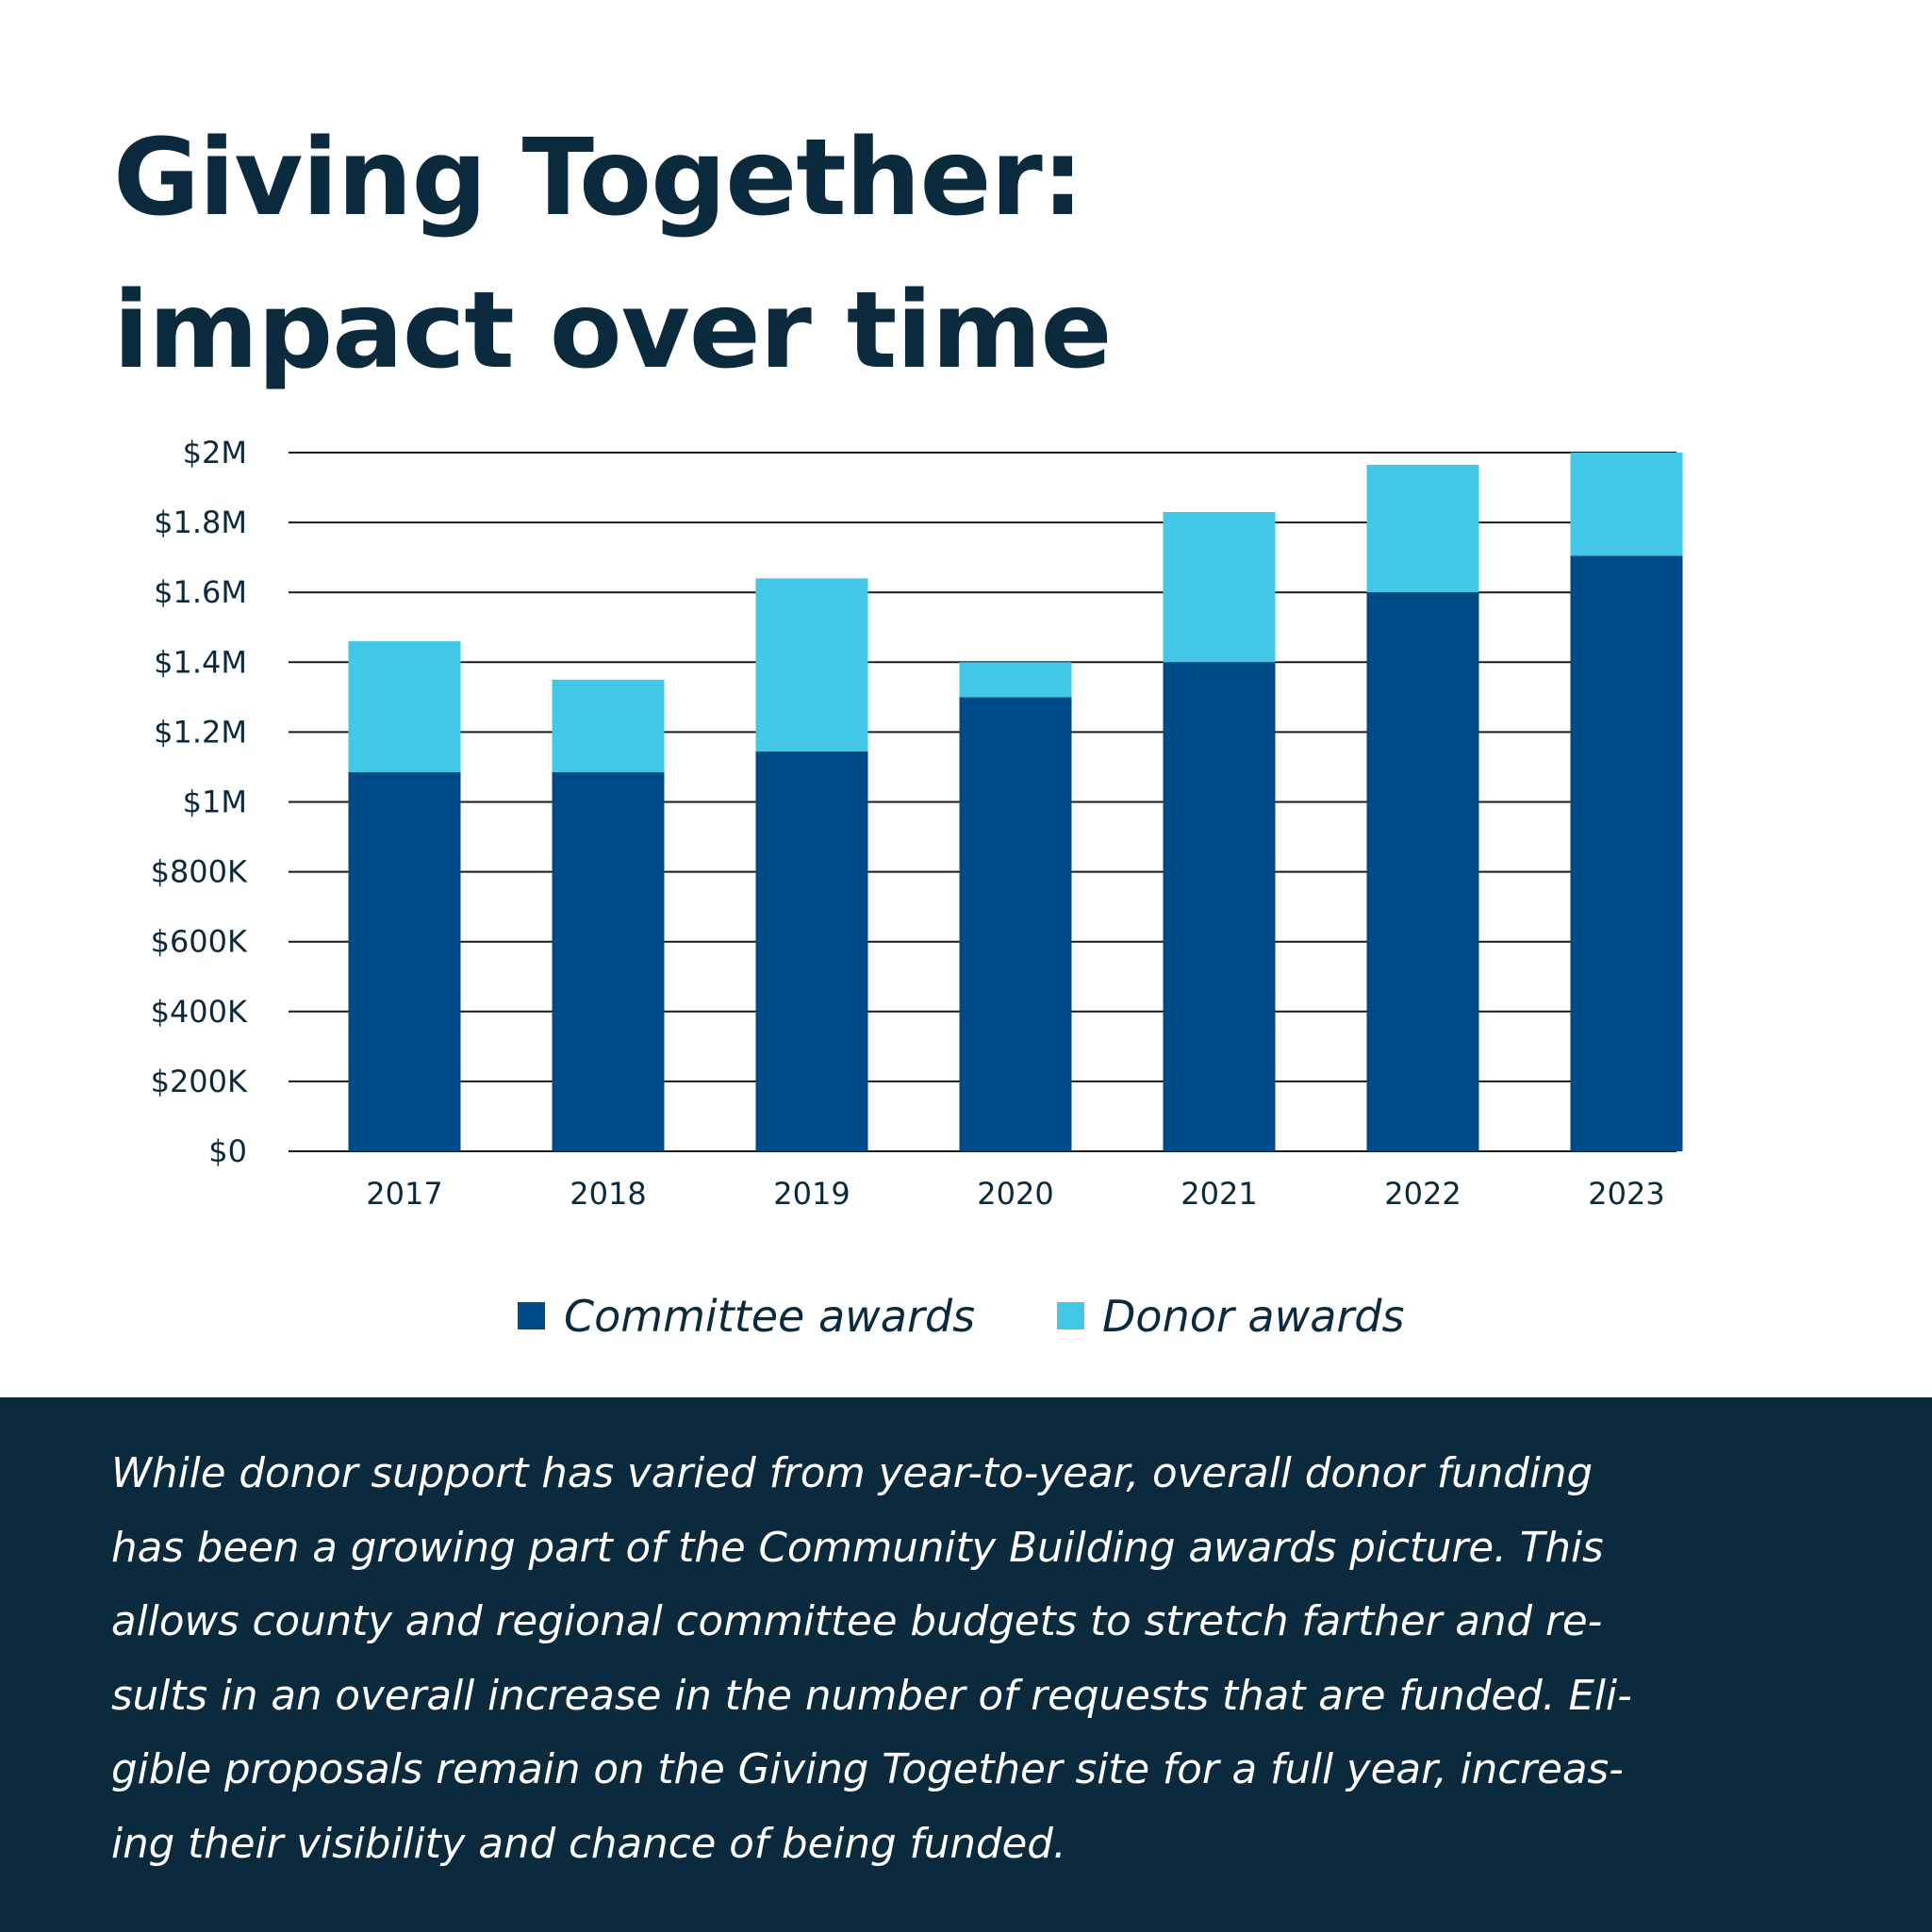 The image size is (1932, 1932). I want to click on bar-donor-2018, so click(608, 726).